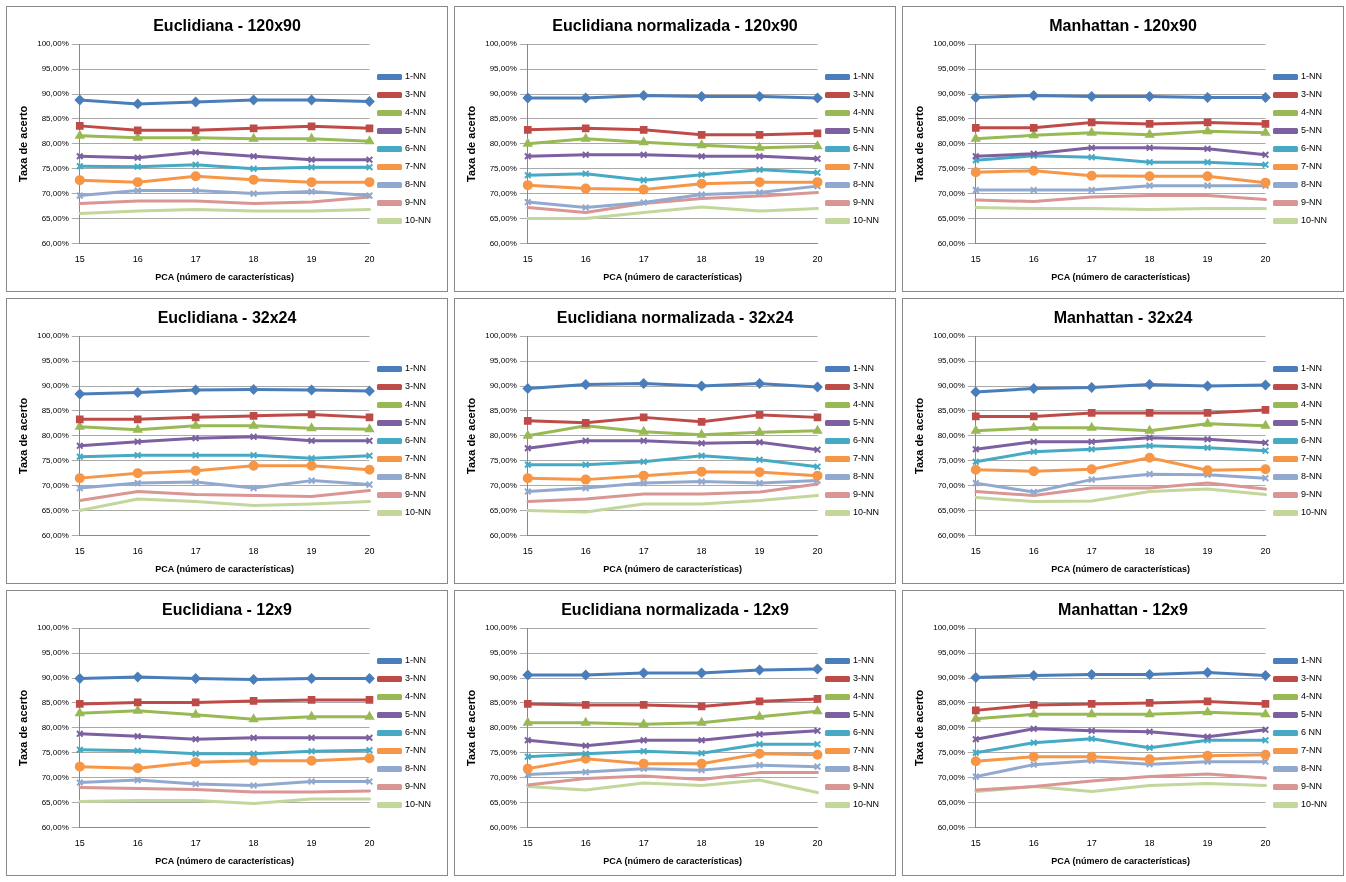 Image resolution: width=1346 pixels, height=882 pixels. Describe the element at coordinates (1033, 259) in the screenshot. I see `x-tick-label: 16` at that location.